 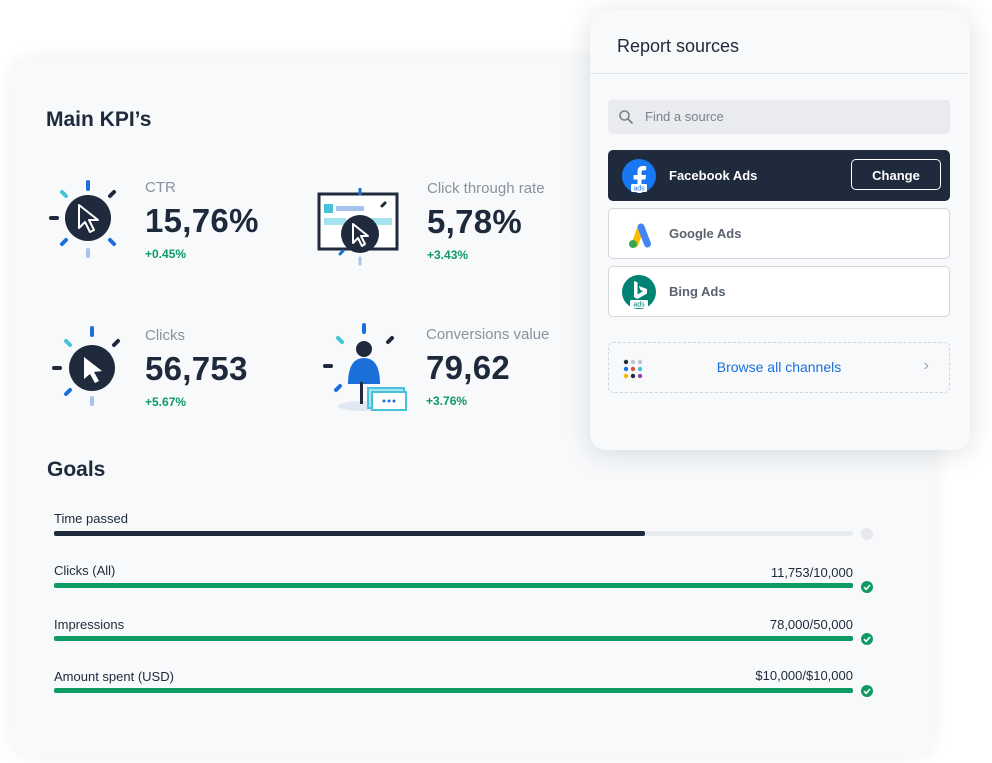 I want to click on main-kpi-title: Main KPI’s, so click(x=99, y=119).